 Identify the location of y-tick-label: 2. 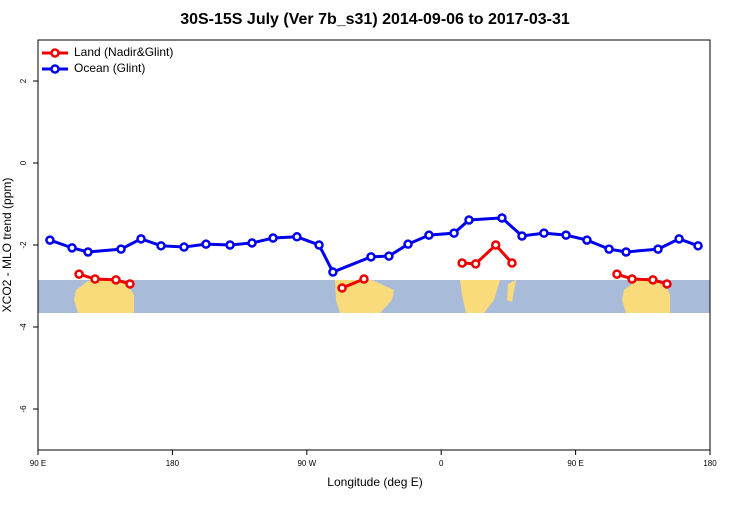
(23, 80).